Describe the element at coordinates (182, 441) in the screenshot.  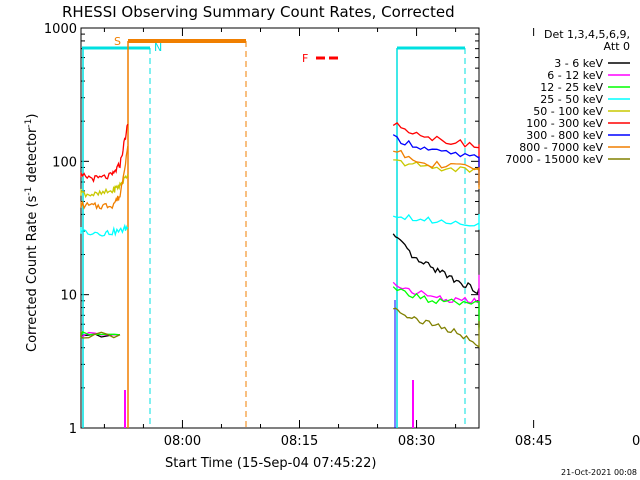
I see `x-tick-label: 08:00` at that location.